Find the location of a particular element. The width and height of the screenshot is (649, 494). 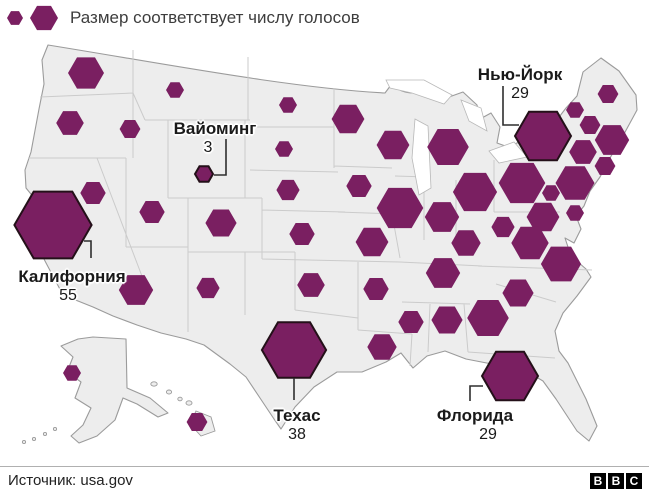

callout-vote-count: 3 is located at coordinates (208, 148).